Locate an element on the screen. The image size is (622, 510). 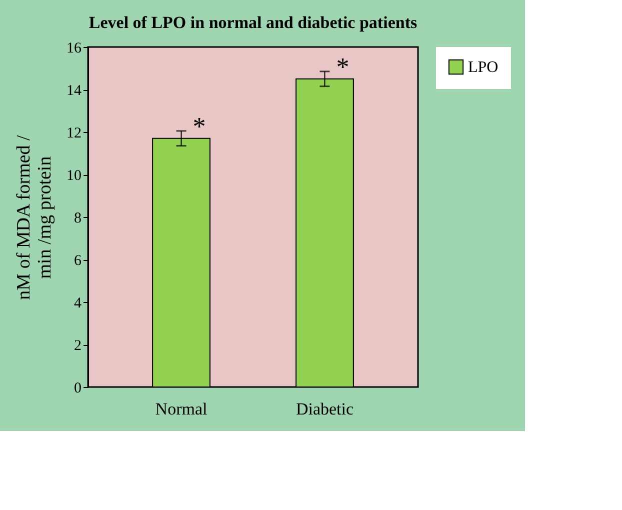
legend-label: LPO is located at coordinates (483, 67).